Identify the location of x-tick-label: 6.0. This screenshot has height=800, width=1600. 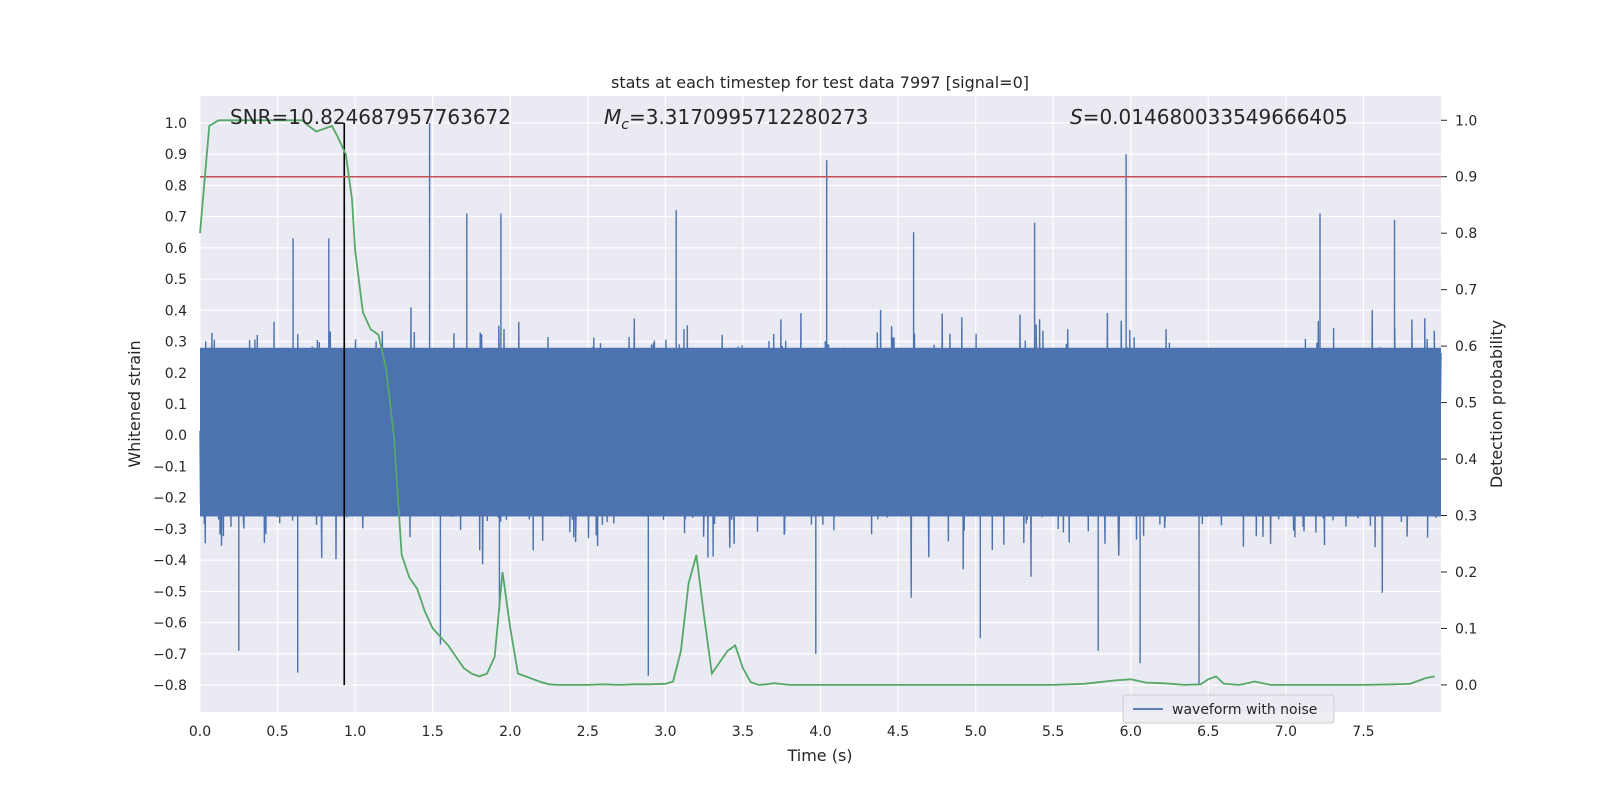
(1131, 732).